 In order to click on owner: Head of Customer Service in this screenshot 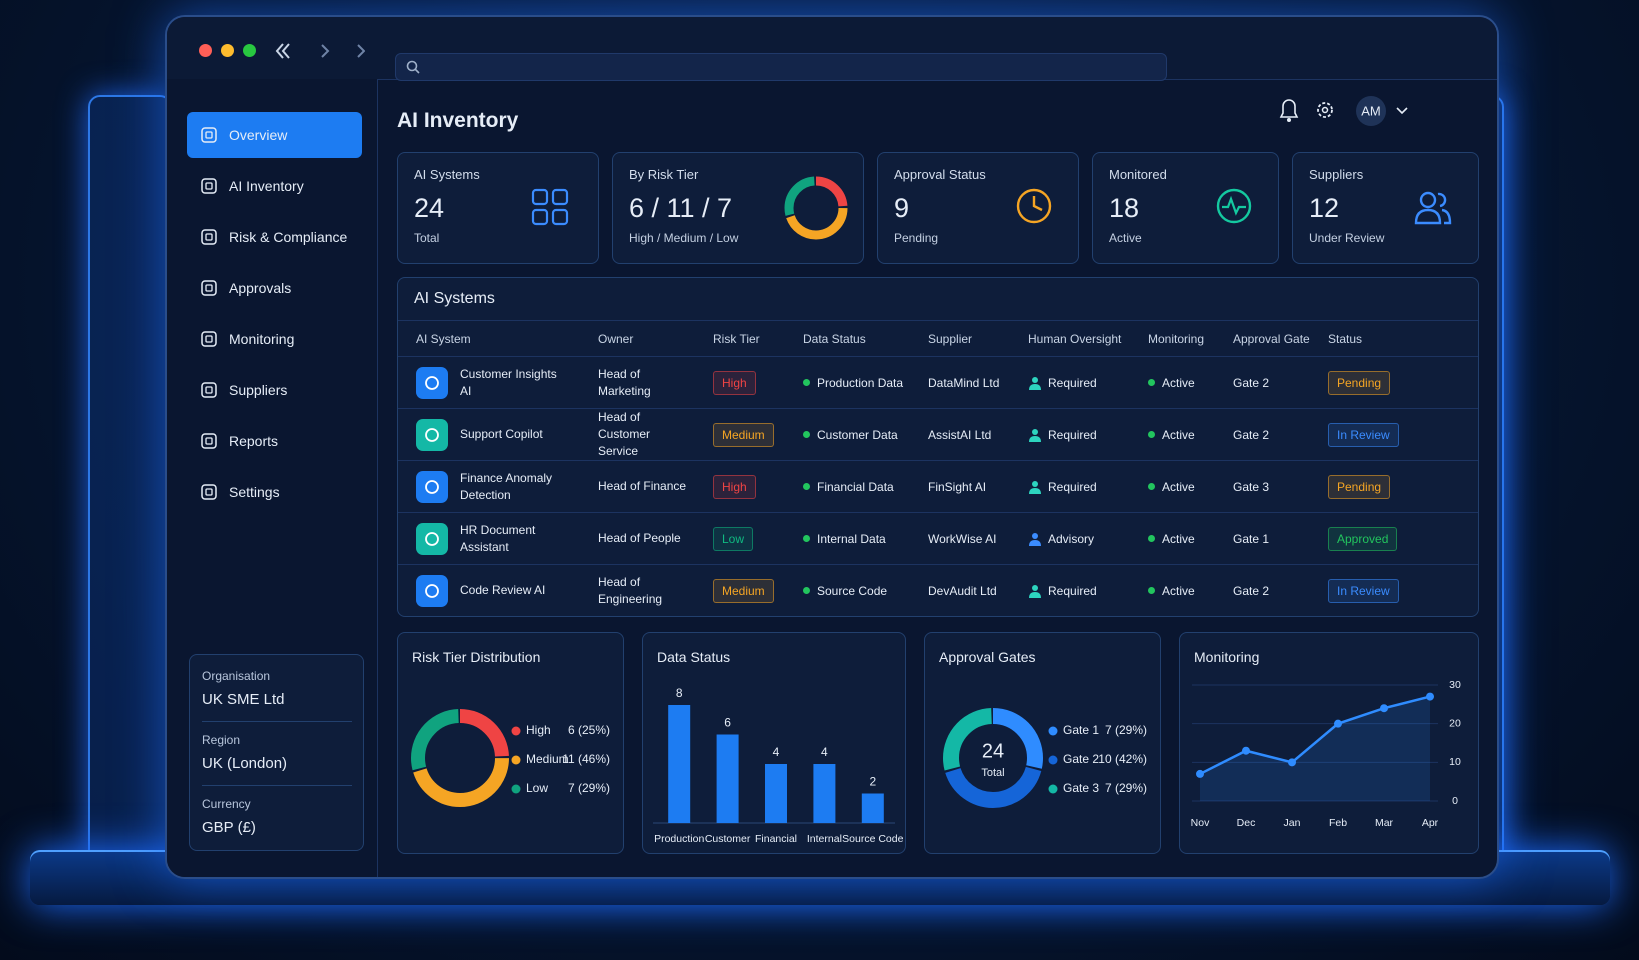, I will do `click(624, 434)`.